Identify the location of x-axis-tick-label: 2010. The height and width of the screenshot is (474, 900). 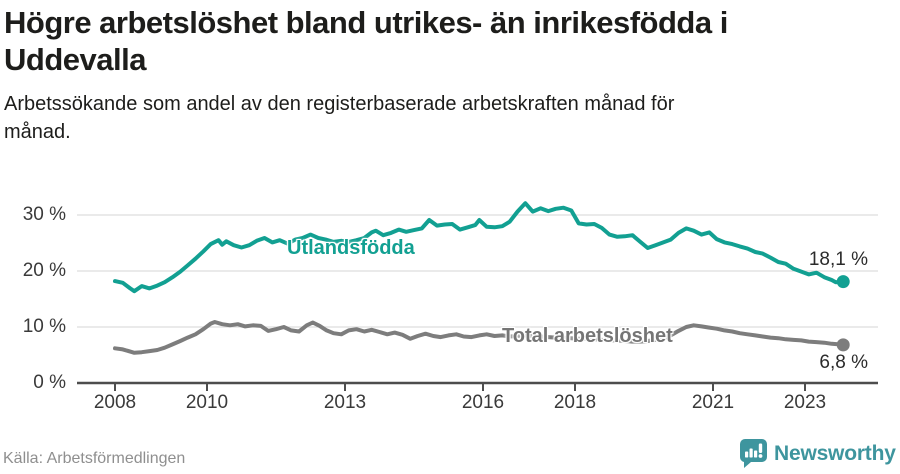
(207, 402).